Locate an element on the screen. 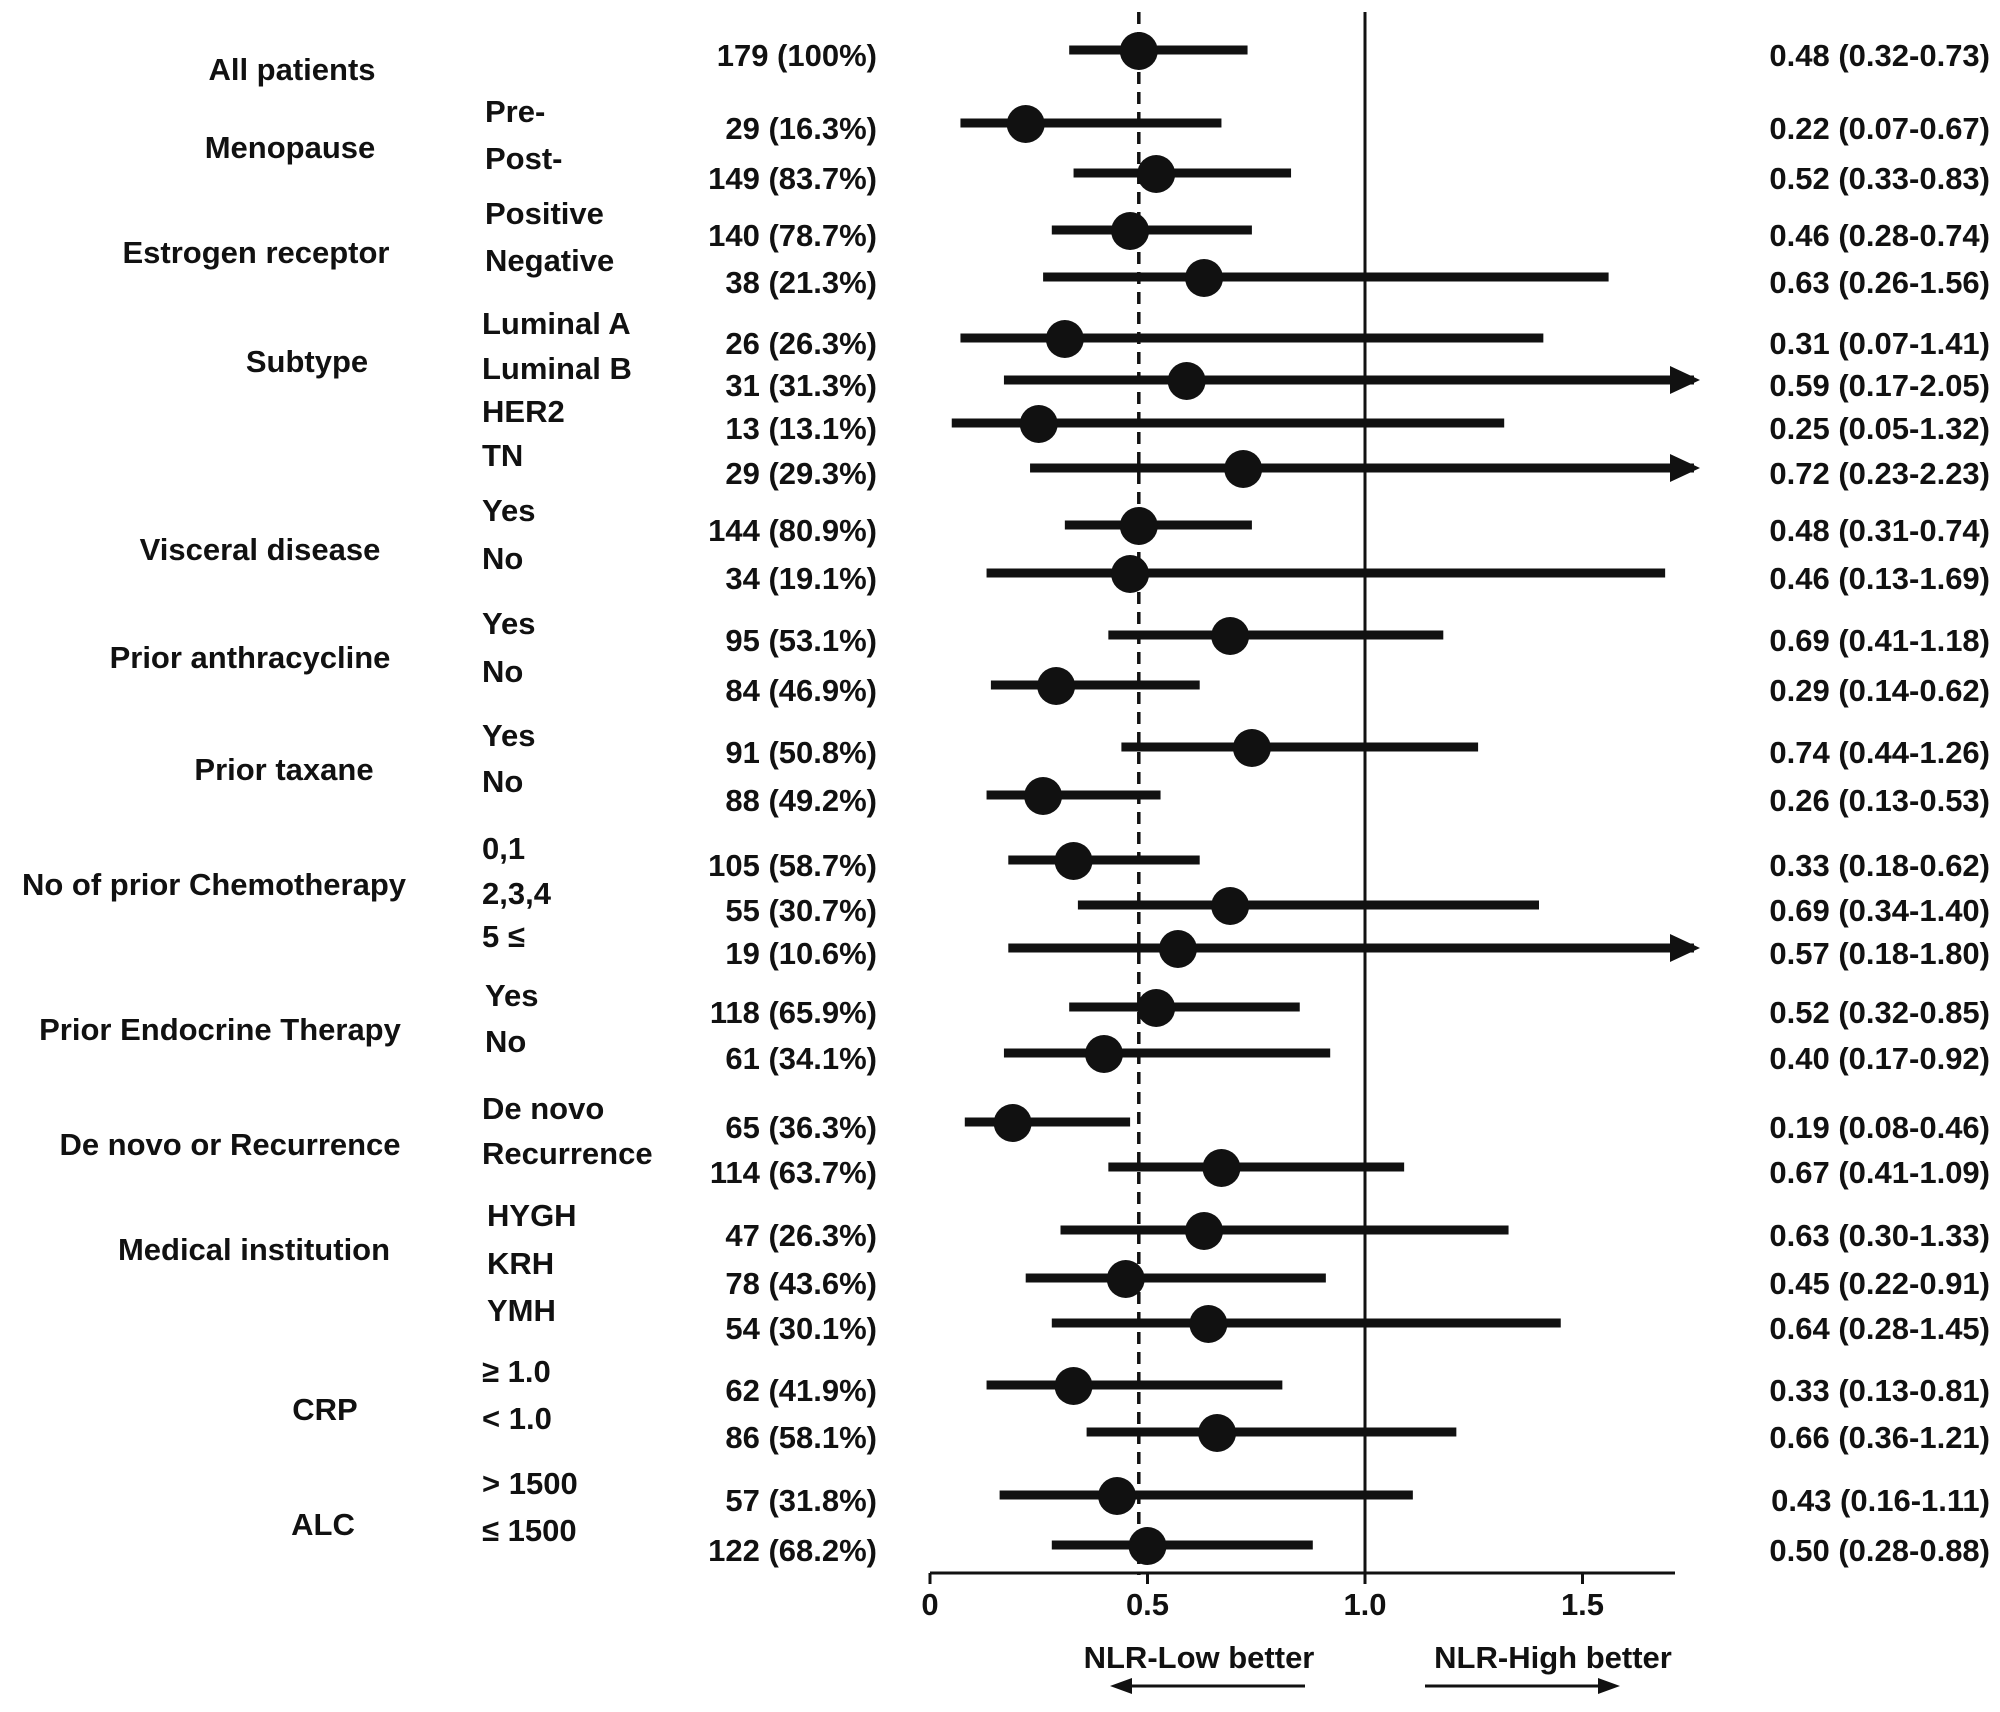 The width and height of the screenshot is (2000, 1712). group-label: Prior anthracycline is located at coordinates (250, 657).